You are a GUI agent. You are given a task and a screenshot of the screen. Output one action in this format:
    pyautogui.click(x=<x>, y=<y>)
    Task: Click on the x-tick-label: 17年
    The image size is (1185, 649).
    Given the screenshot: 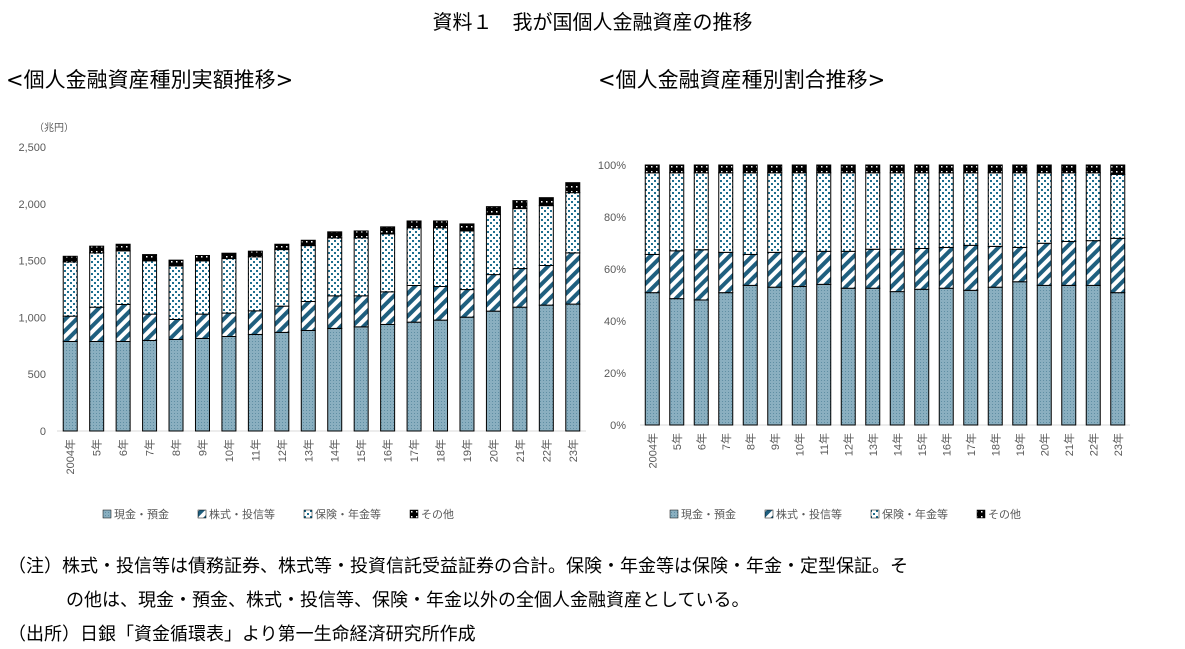 What is the action you would take?
    pyautogui.click(x=414, y=450)
    